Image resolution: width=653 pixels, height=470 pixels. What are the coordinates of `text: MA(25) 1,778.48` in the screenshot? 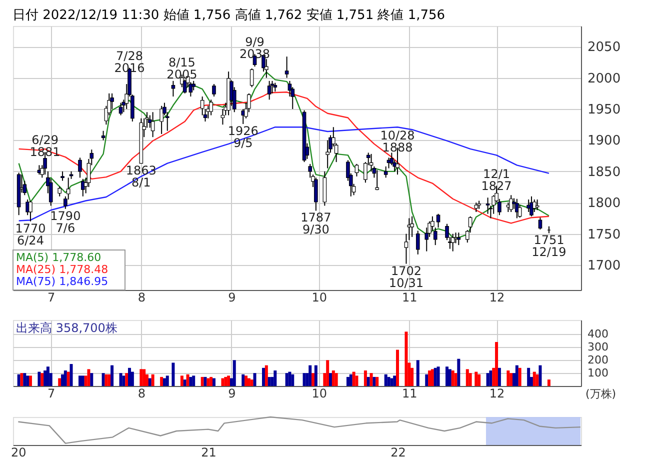 It's located at (62, 269).